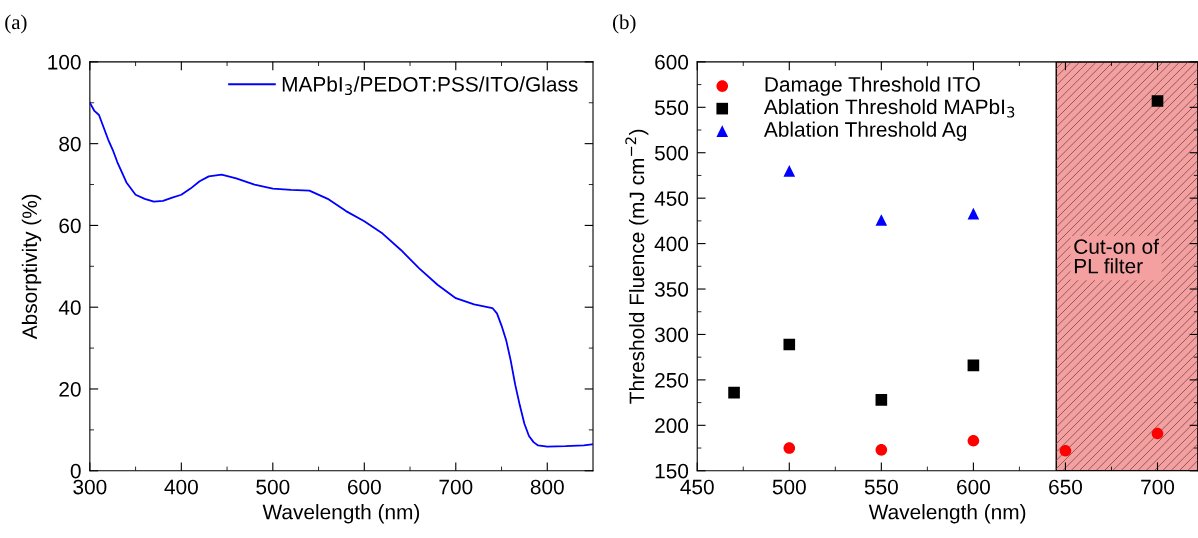  Describe the element at coordinates (16, 24) in the screenshot. I see `chart-title: (a)` at that location.